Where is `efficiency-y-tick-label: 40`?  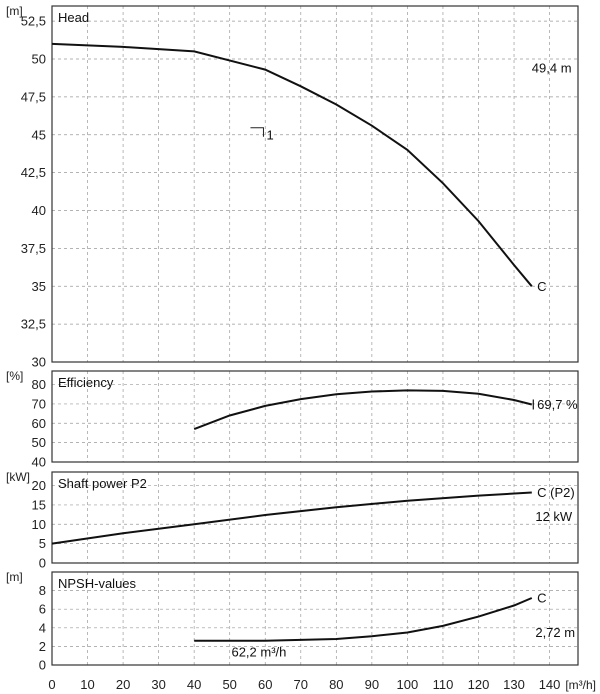 efficiency-y-tick-label: 40 is located at coordinates (39, 462).